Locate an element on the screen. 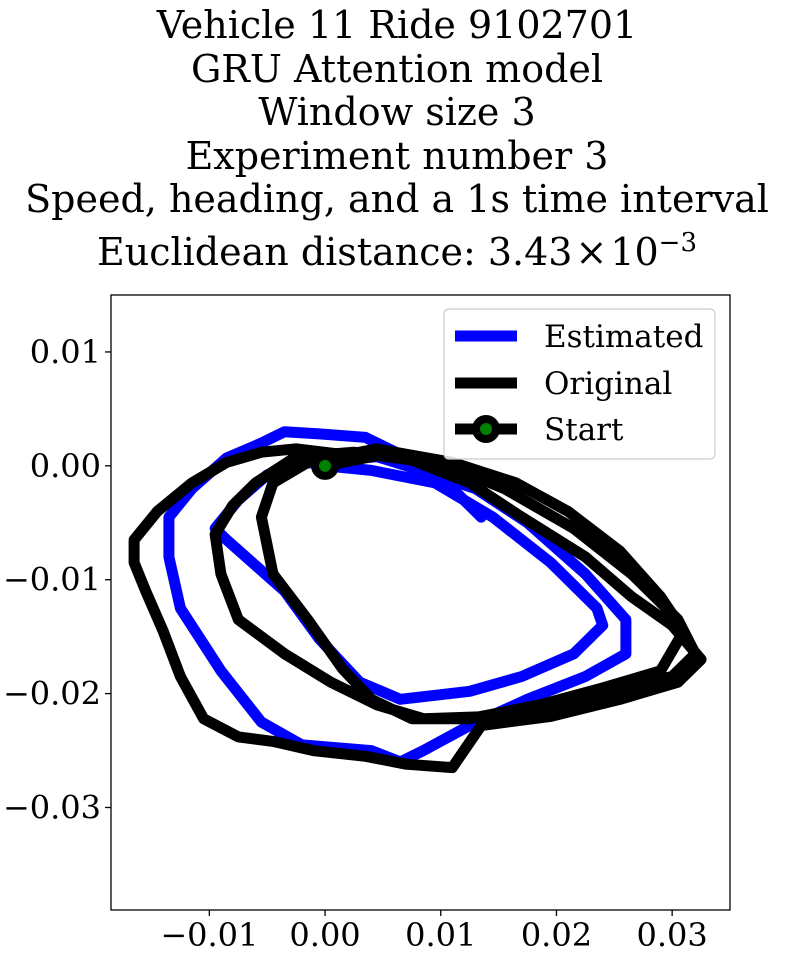  legend-label-start: Start is located at coordinates (584, 430).